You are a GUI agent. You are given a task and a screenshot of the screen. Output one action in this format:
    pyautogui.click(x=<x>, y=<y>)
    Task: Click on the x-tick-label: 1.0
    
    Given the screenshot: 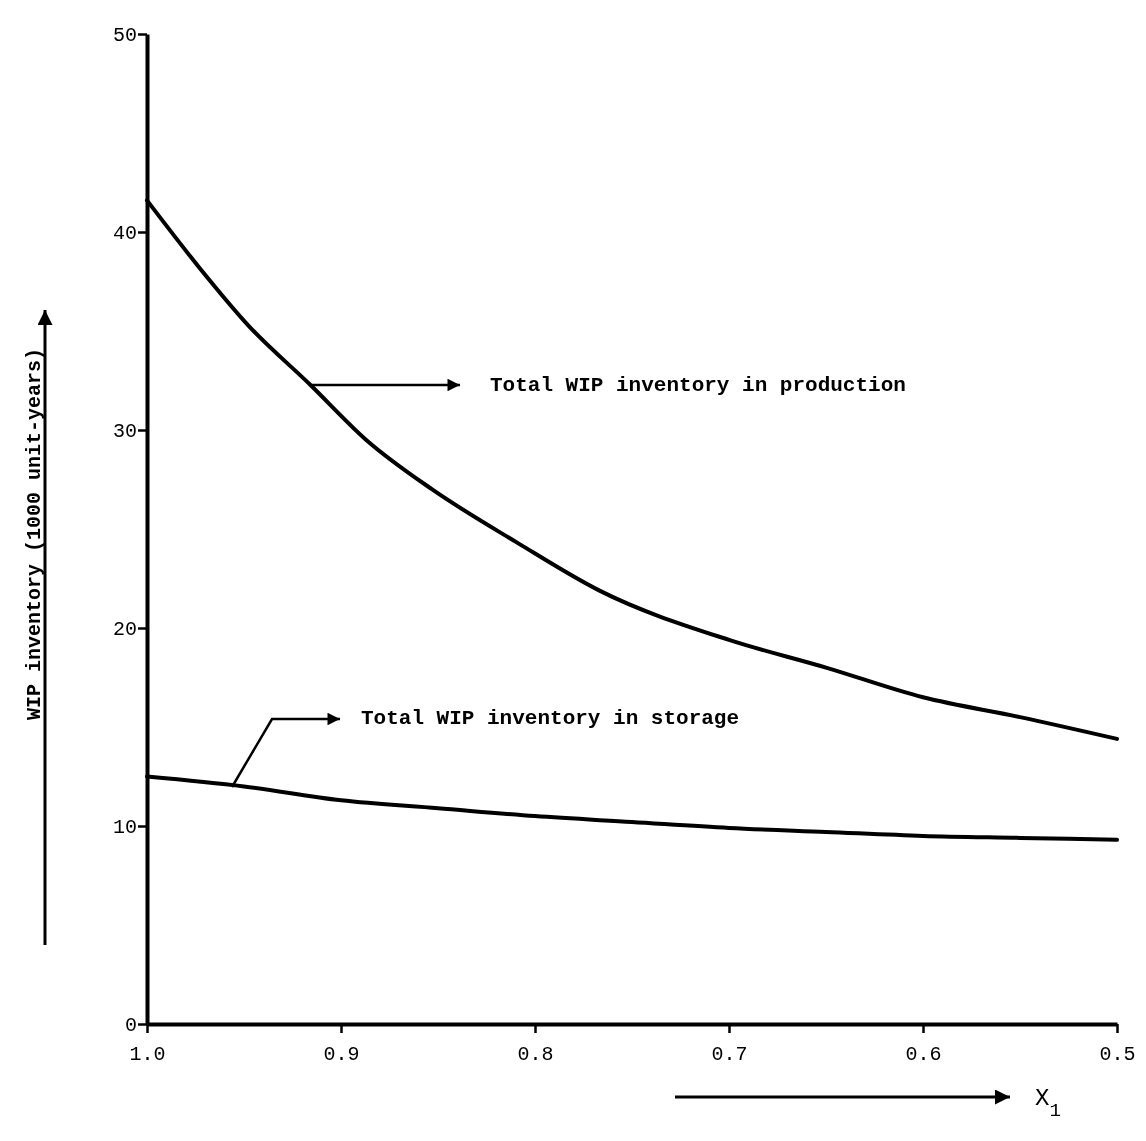 What is the action you would take?
    pyautogui.click(x=147, y=1054)
    